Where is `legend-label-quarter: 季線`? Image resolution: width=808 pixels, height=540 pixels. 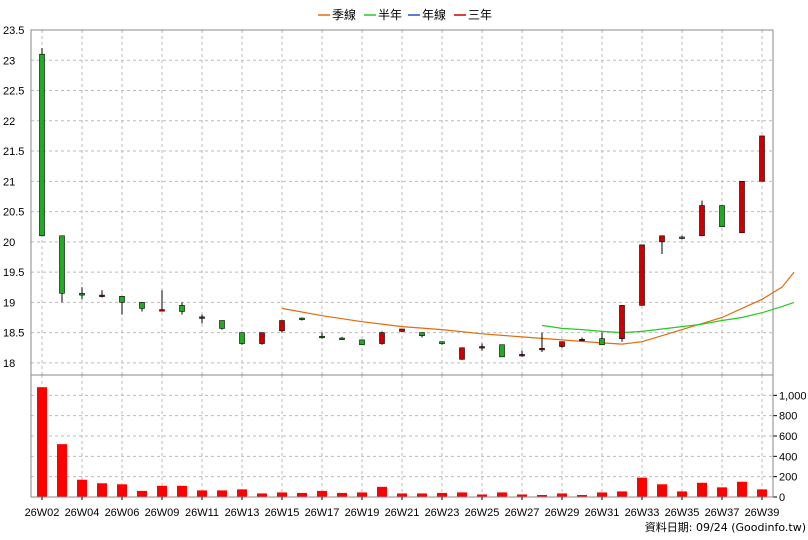
legend-label-quarter: 季線 is located at coordinates (344, 14).